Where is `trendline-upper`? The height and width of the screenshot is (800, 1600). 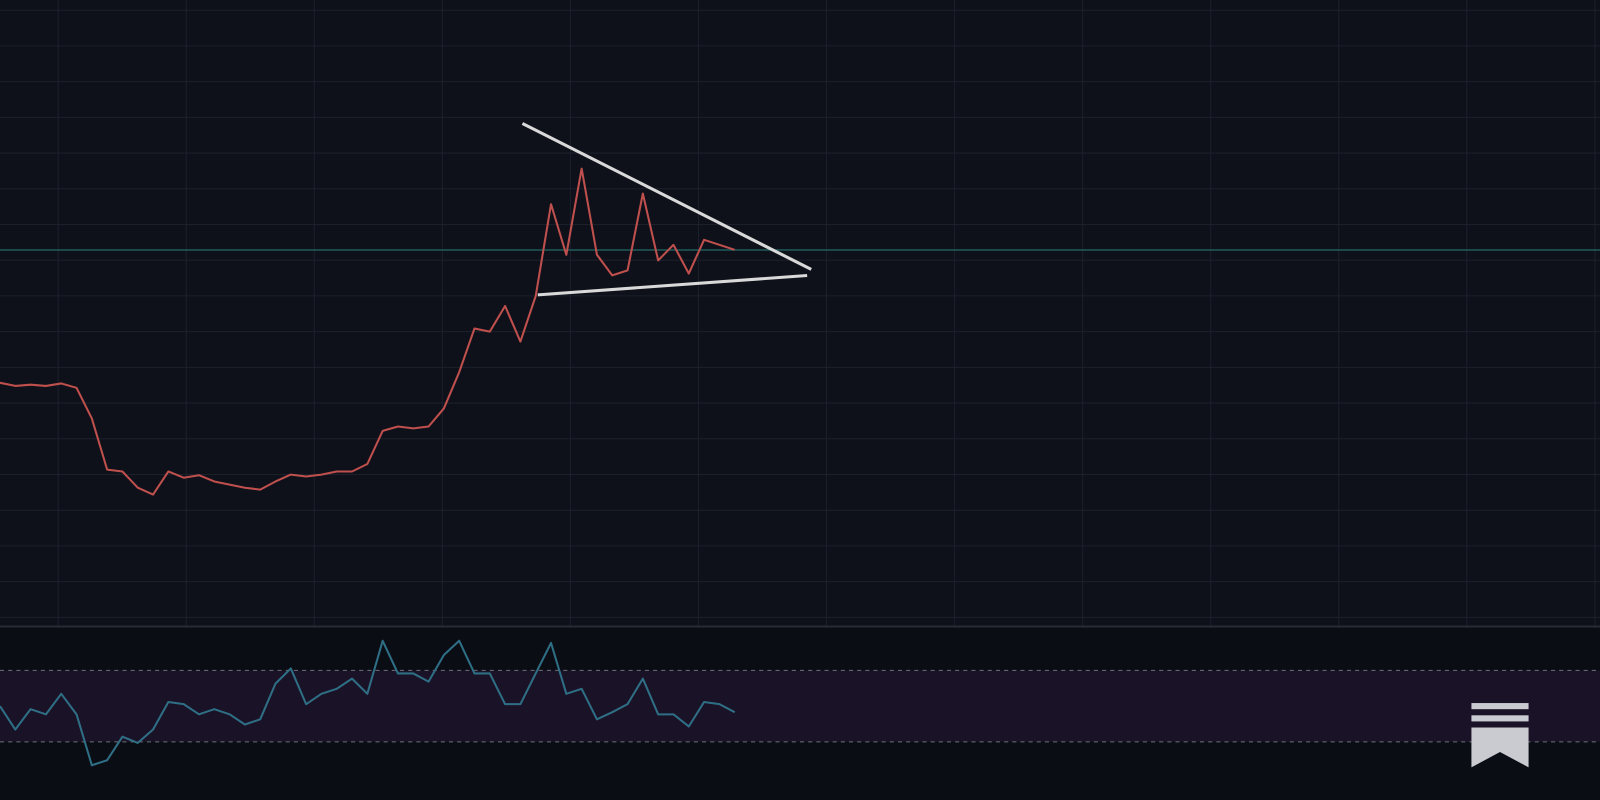 trendline-upper is located at coordinates (666, 196).